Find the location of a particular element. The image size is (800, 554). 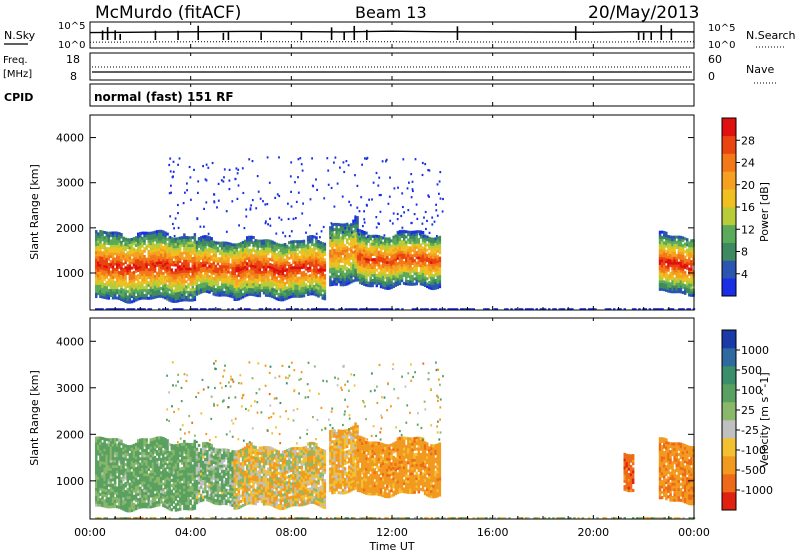

nave-label: Nave is located at coordinates (760, 69).